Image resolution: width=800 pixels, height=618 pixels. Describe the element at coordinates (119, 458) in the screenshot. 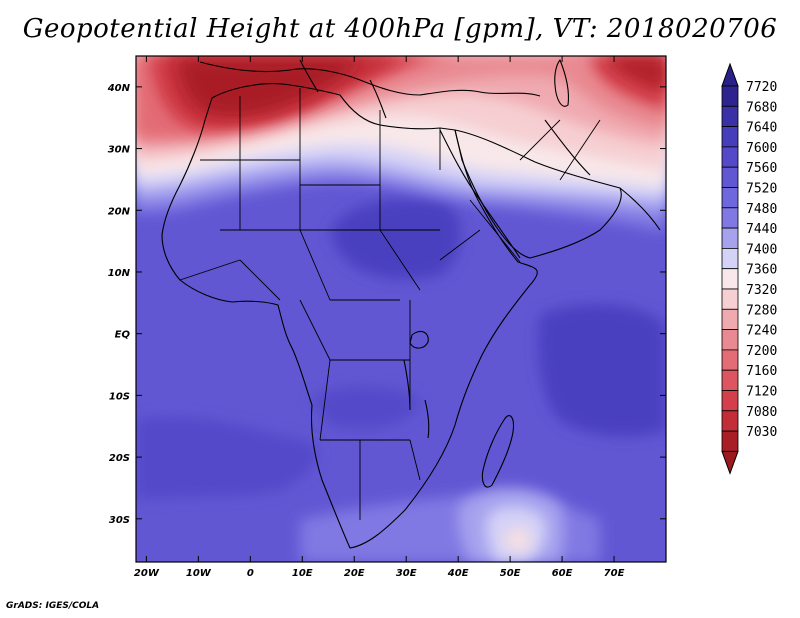

I see `lat-label: 20S` at that location.